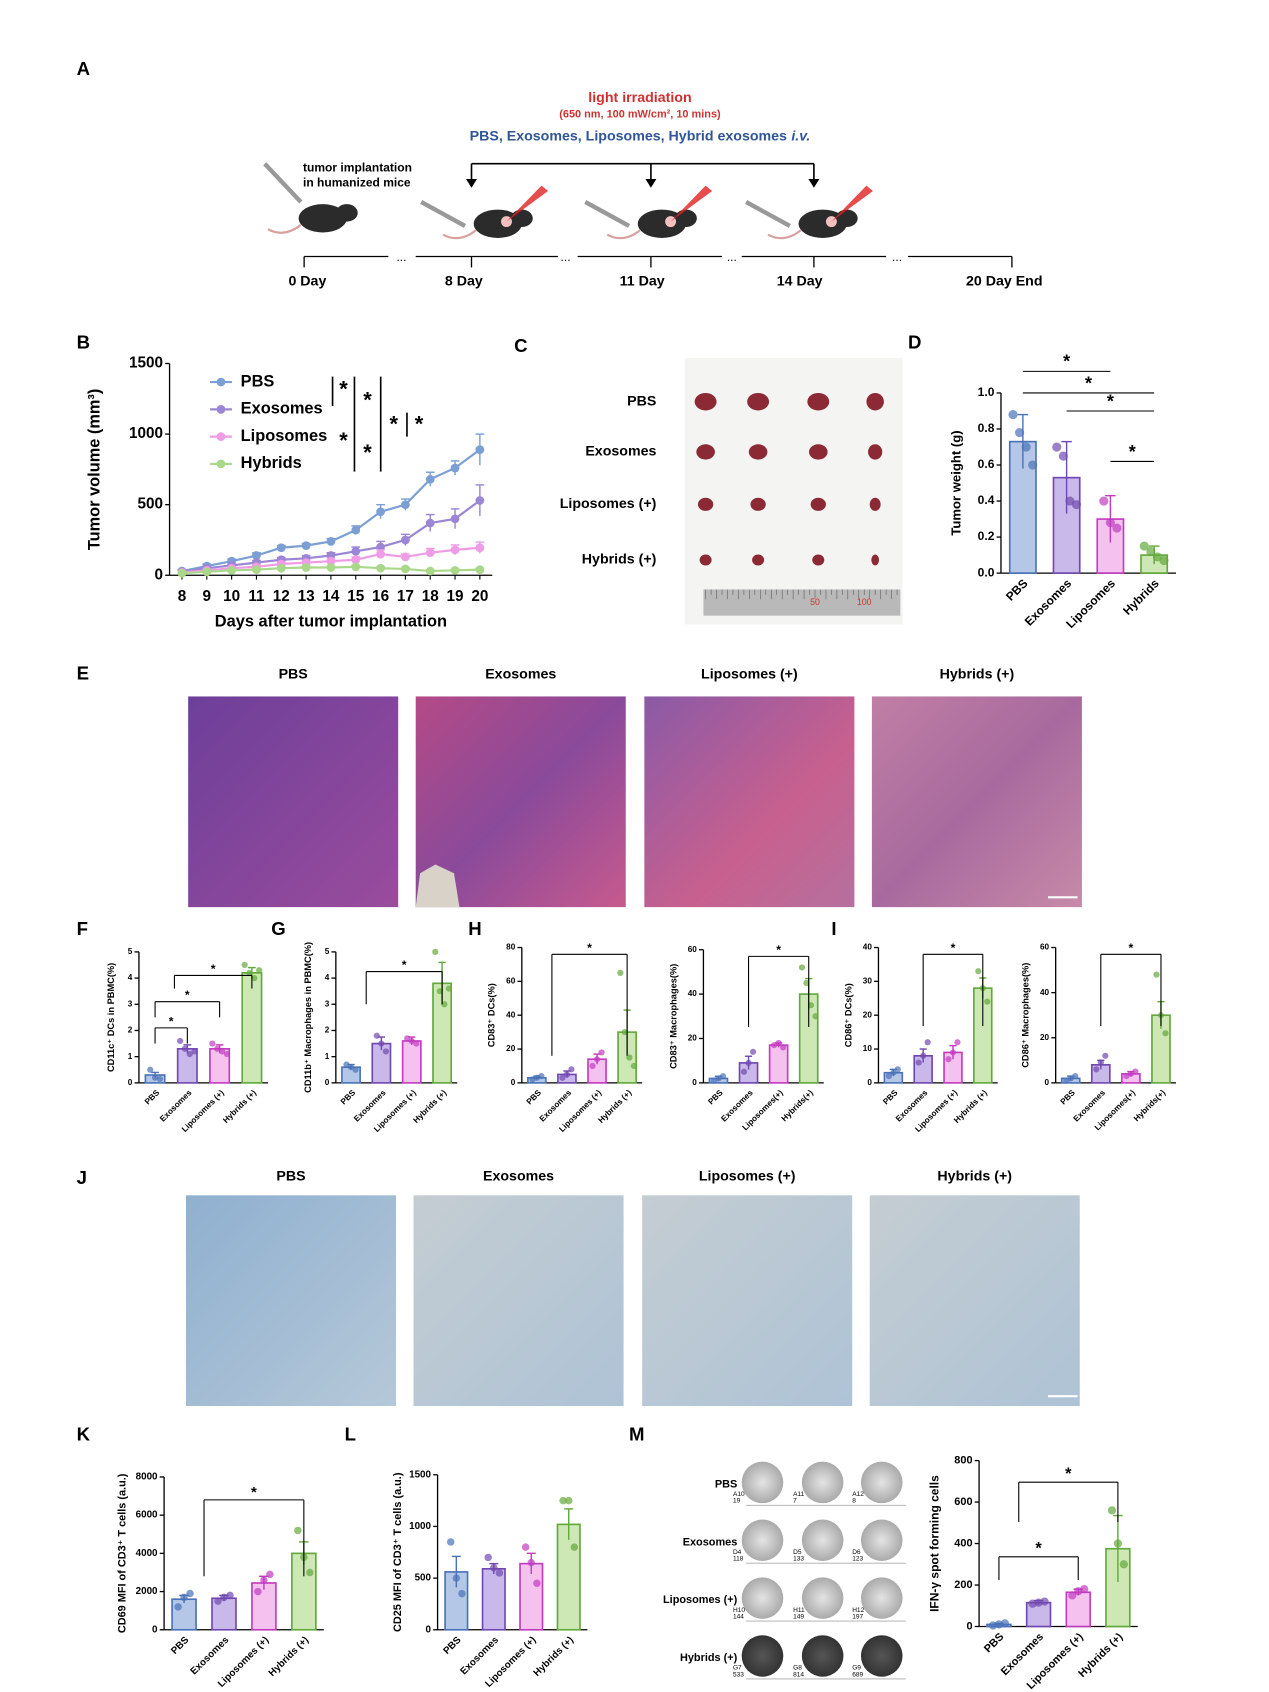 The width and height of the screenshot is (1269, 1692). I want to click on x-tick-label: PBS, so click(152, 1097).